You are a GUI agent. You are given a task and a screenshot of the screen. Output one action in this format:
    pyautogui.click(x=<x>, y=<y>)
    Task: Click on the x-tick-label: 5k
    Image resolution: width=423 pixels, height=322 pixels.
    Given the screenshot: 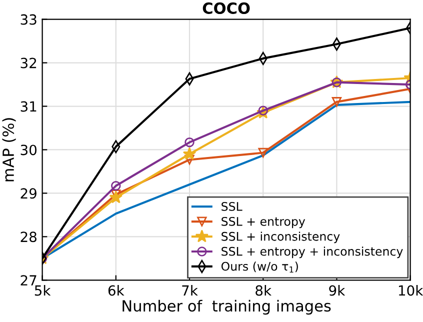 What is the action you would take?
    pyautogui.click(x=42, y=290)
    